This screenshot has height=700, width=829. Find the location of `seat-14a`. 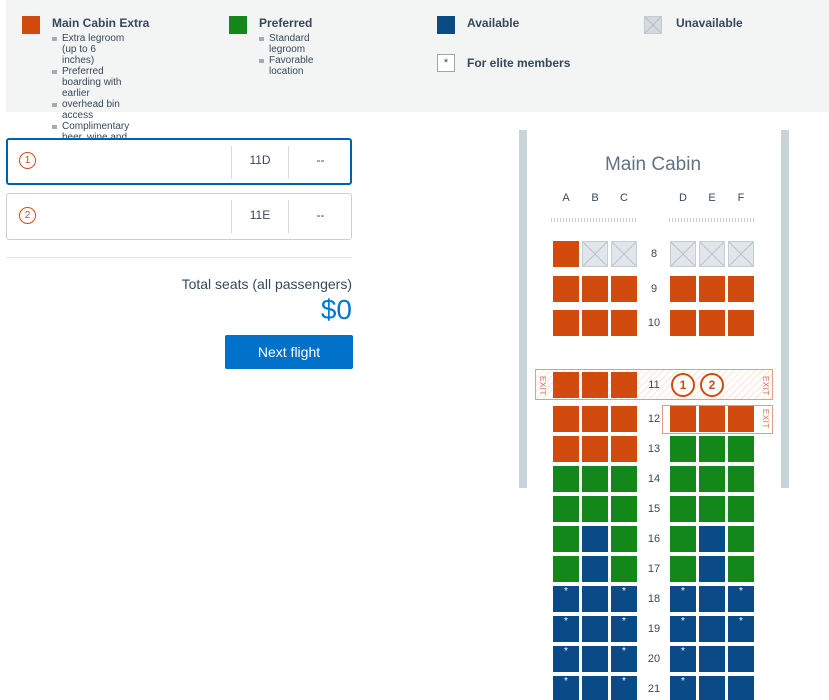

seat-14a is located at coordinates (566, 479).